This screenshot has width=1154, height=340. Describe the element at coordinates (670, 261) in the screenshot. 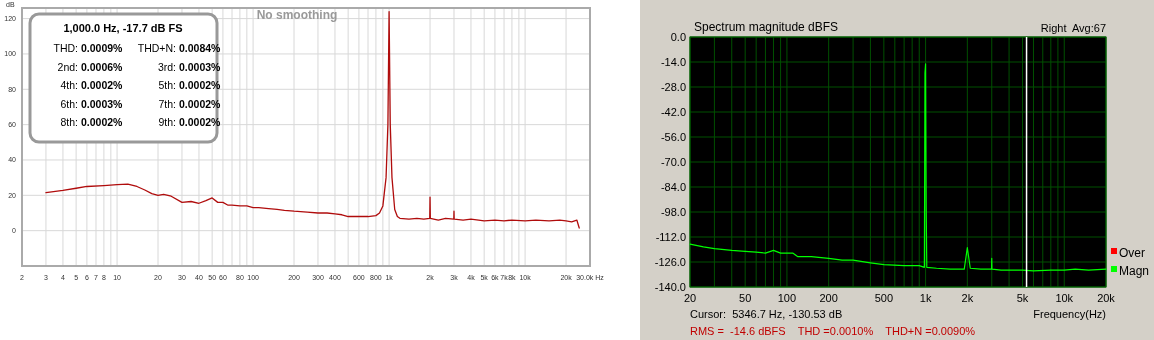

I see `y-tick-label: -126.0` at that location.